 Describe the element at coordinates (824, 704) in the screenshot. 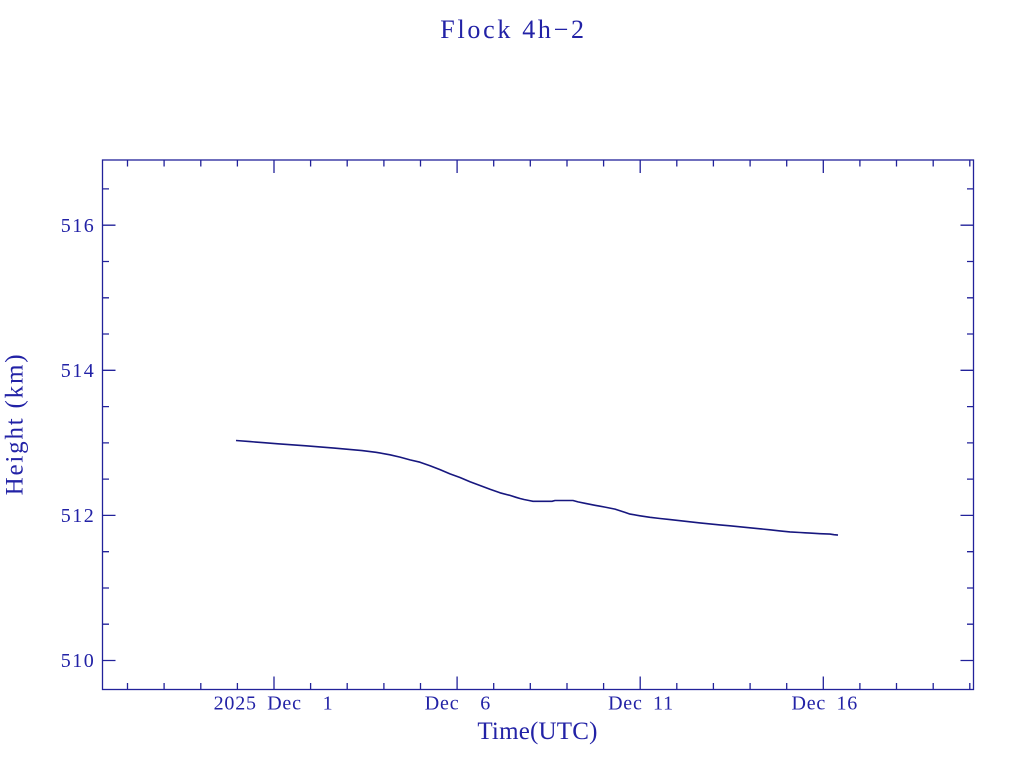

I see `svg-text: Dec 16` at that location.